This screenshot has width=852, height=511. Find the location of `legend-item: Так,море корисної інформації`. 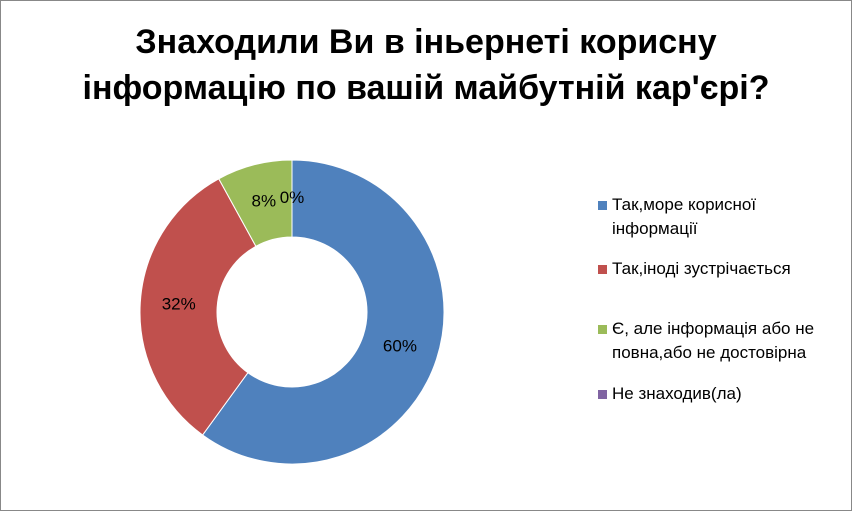

legend-item: Так,море корисної інформації is located at coordinates (720, 217).